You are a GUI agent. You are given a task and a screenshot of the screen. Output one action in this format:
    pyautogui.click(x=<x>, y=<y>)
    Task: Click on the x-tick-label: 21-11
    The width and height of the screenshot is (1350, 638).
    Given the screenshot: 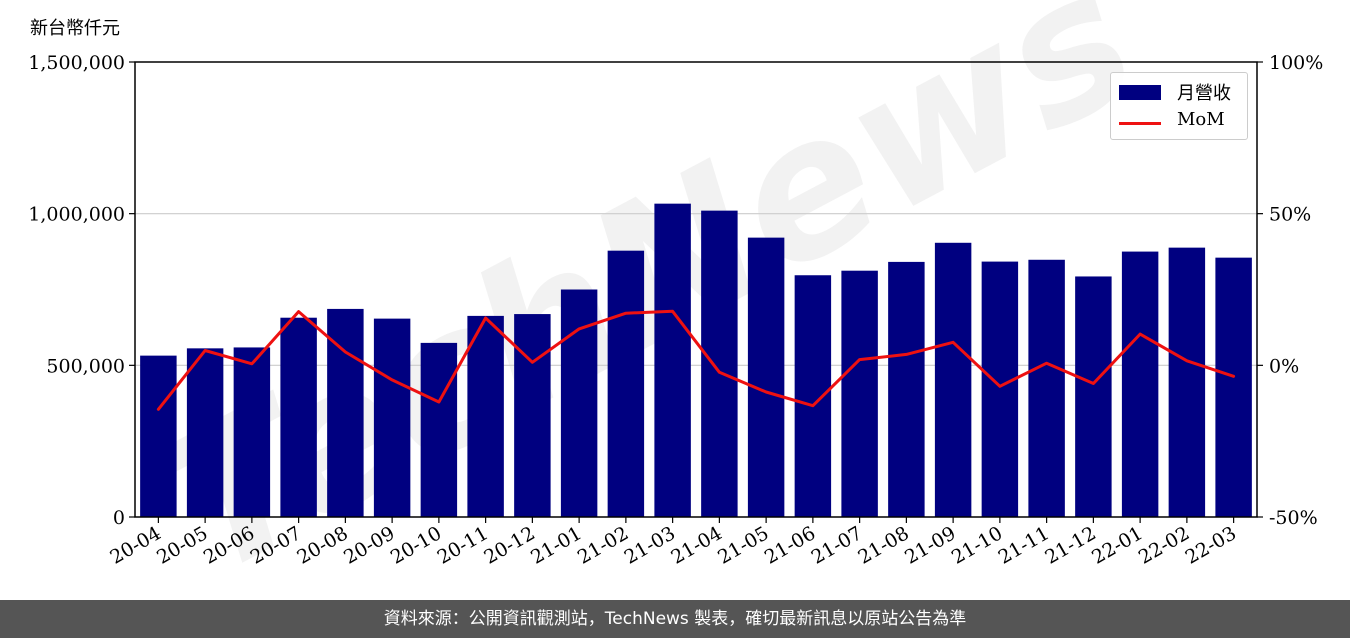 What is the action you would take?
    pyautogui.click(x=1024, y=545)
    